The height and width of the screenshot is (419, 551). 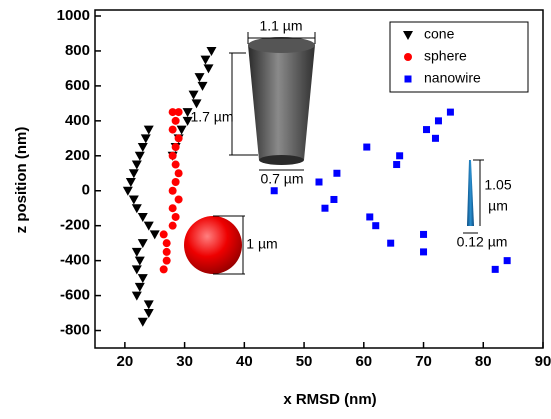 I want to click on y-tick-label: 1000, so click(x=73, y=15).